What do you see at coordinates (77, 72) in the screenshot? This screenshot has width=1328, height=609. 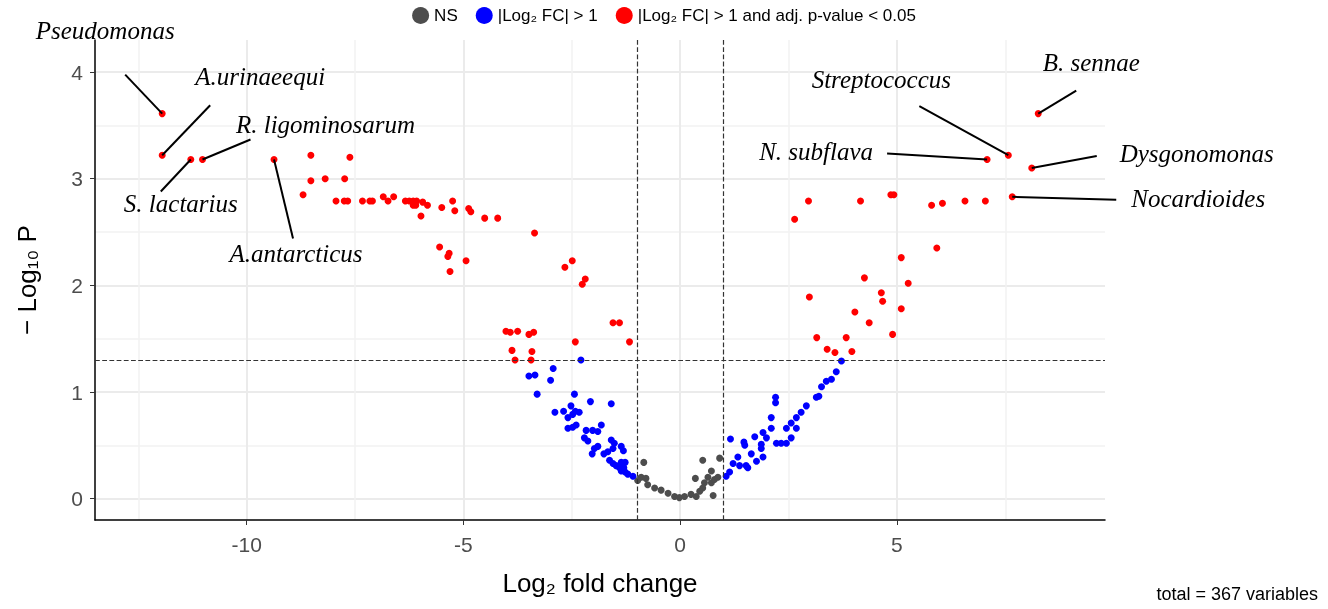 I see `y-tick-label: 4` at bounding box center [77, 72].